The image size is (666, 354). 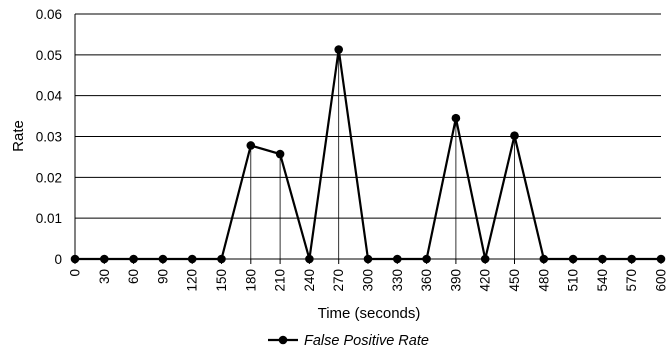 What do you see at coordinates (49, 14) in the screenshot?
I see `y-tick-label: 0.06` at bounding box center [49, 14].